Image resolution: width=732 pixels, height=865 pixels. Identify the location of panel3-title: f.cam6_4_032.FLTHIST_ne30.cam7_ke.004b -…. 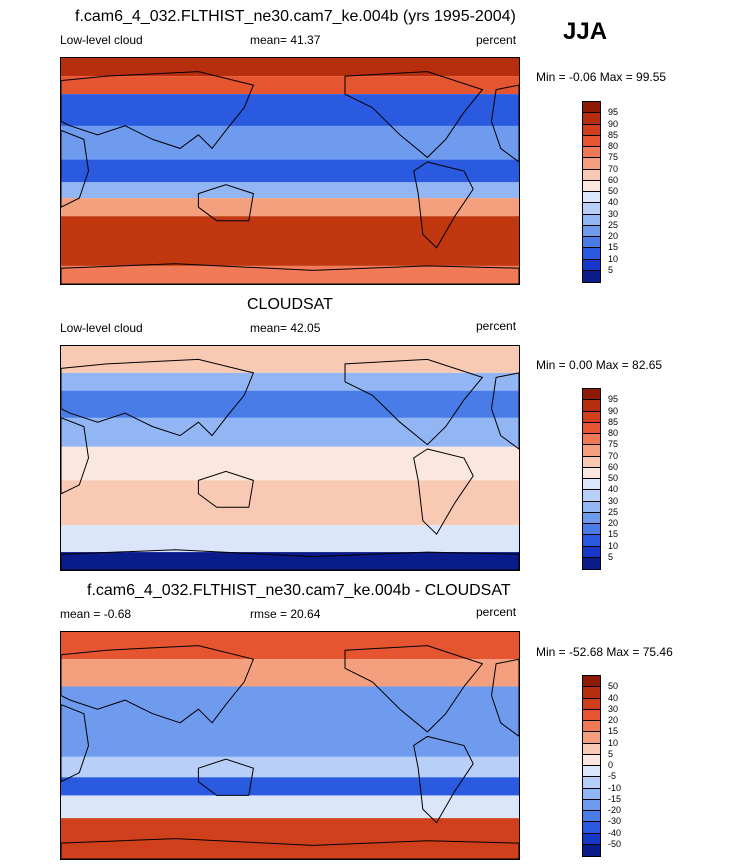
(299, 590).